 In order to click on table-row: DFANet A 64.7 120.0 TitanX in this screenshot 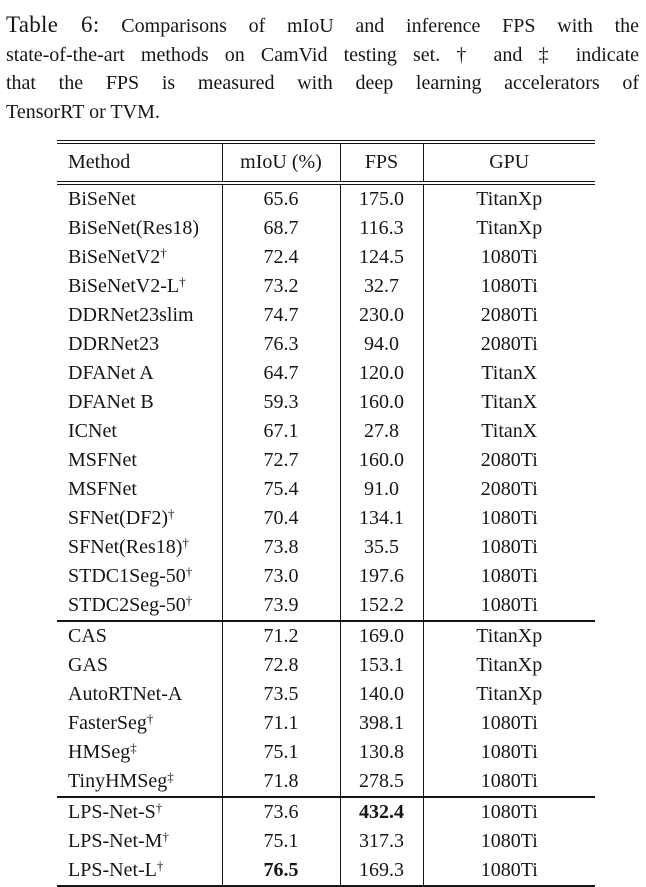, I will do `click(326, 373)`.